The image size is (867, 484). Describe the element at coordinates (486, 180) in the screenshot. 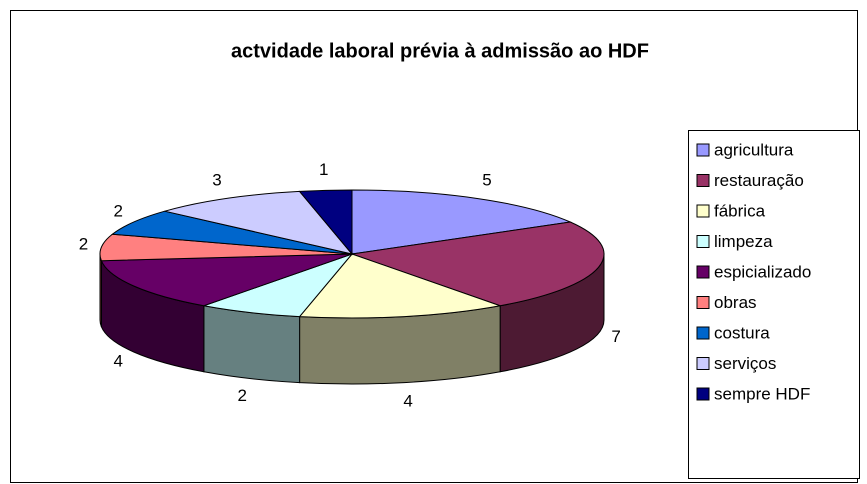

I see `data-label: 5` at that location.